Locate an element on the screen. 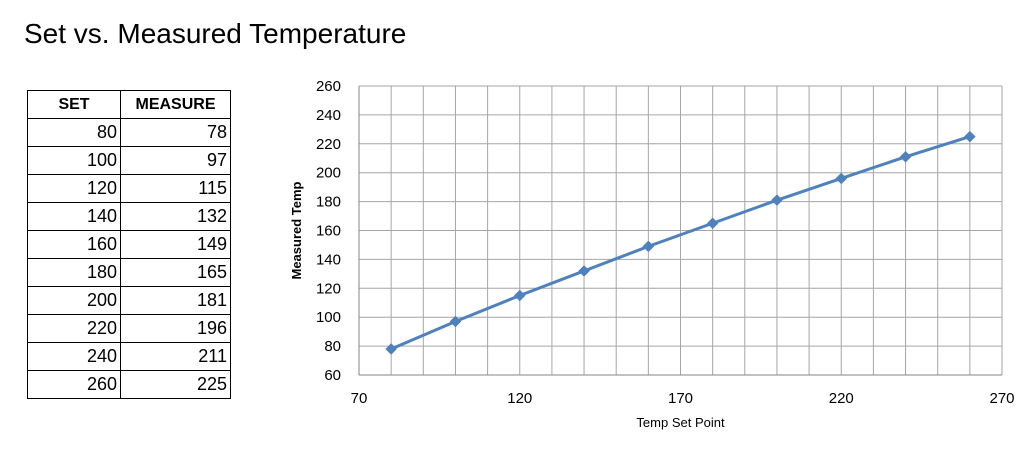 Image resolution: width=1035 pixels, height=450 pixels. table-row: 240 211 is located at coordinates (129, 356).